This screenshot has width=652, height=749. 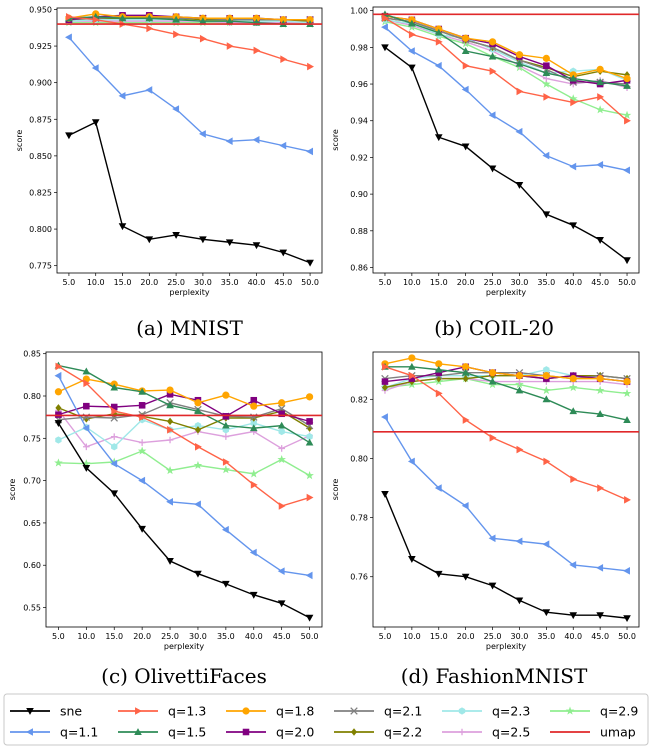 What do you see at coordinates (494, 676) in the screenshot?
I see `panel-caption: (d) FashionMNIST` at bounding box center [494, 676].